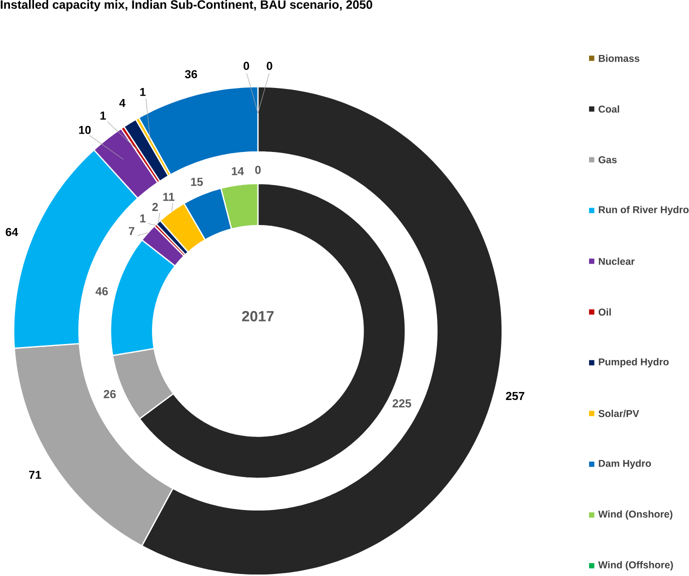 This screenshot has width=689, height=576. I want to click on data-label: 15, so click(197, 182).